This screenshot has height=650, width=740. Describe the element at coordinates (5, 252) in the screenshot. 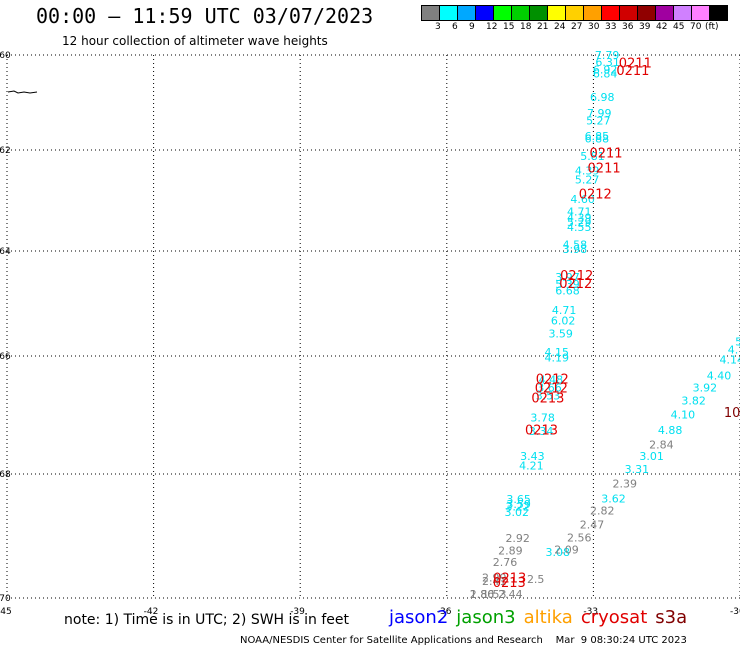

I see `latitude-tick-label: -64` at that location.